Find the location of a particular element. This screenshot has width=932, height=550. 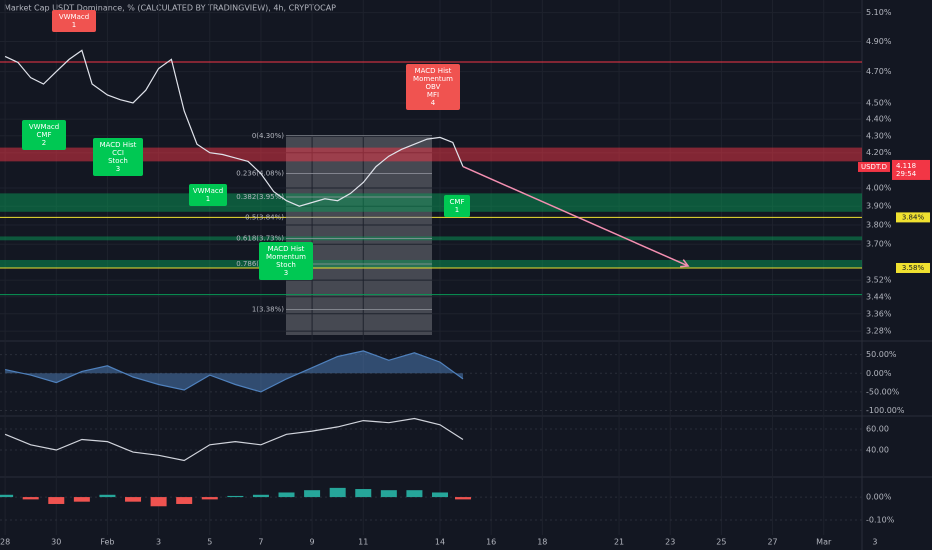

y-tick-label: 40.00 is located at coordinates (877, 450).